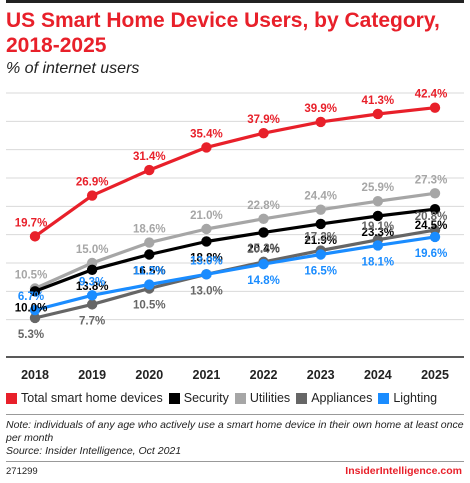 Image resolution: width=470 pixels, height=483 pixels. Describe the element at coordinates (35, 318) in the screenshot. I see `data-point-appliances` at that location.